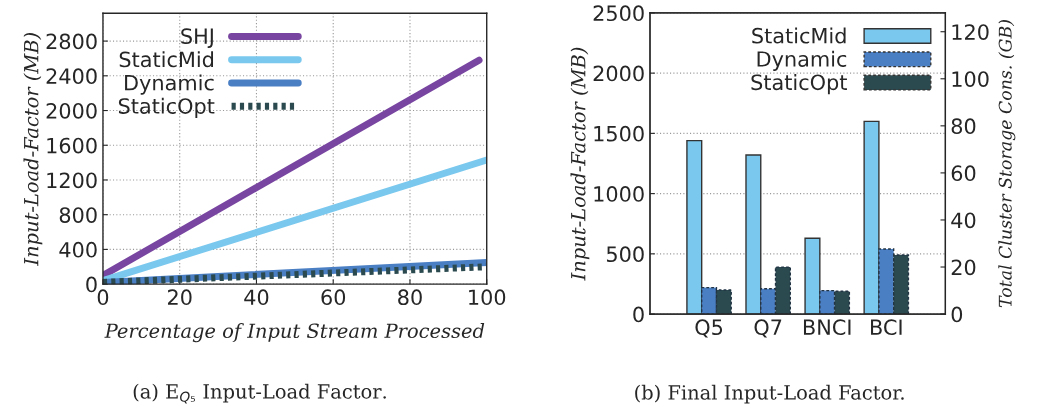 This screenshot has height=416, width=1040. Describe the element at coordinates (259, 393) in the screenshot. I see `text: (a) E$_{Q₅}$ Input-Load Factor.` at that location.